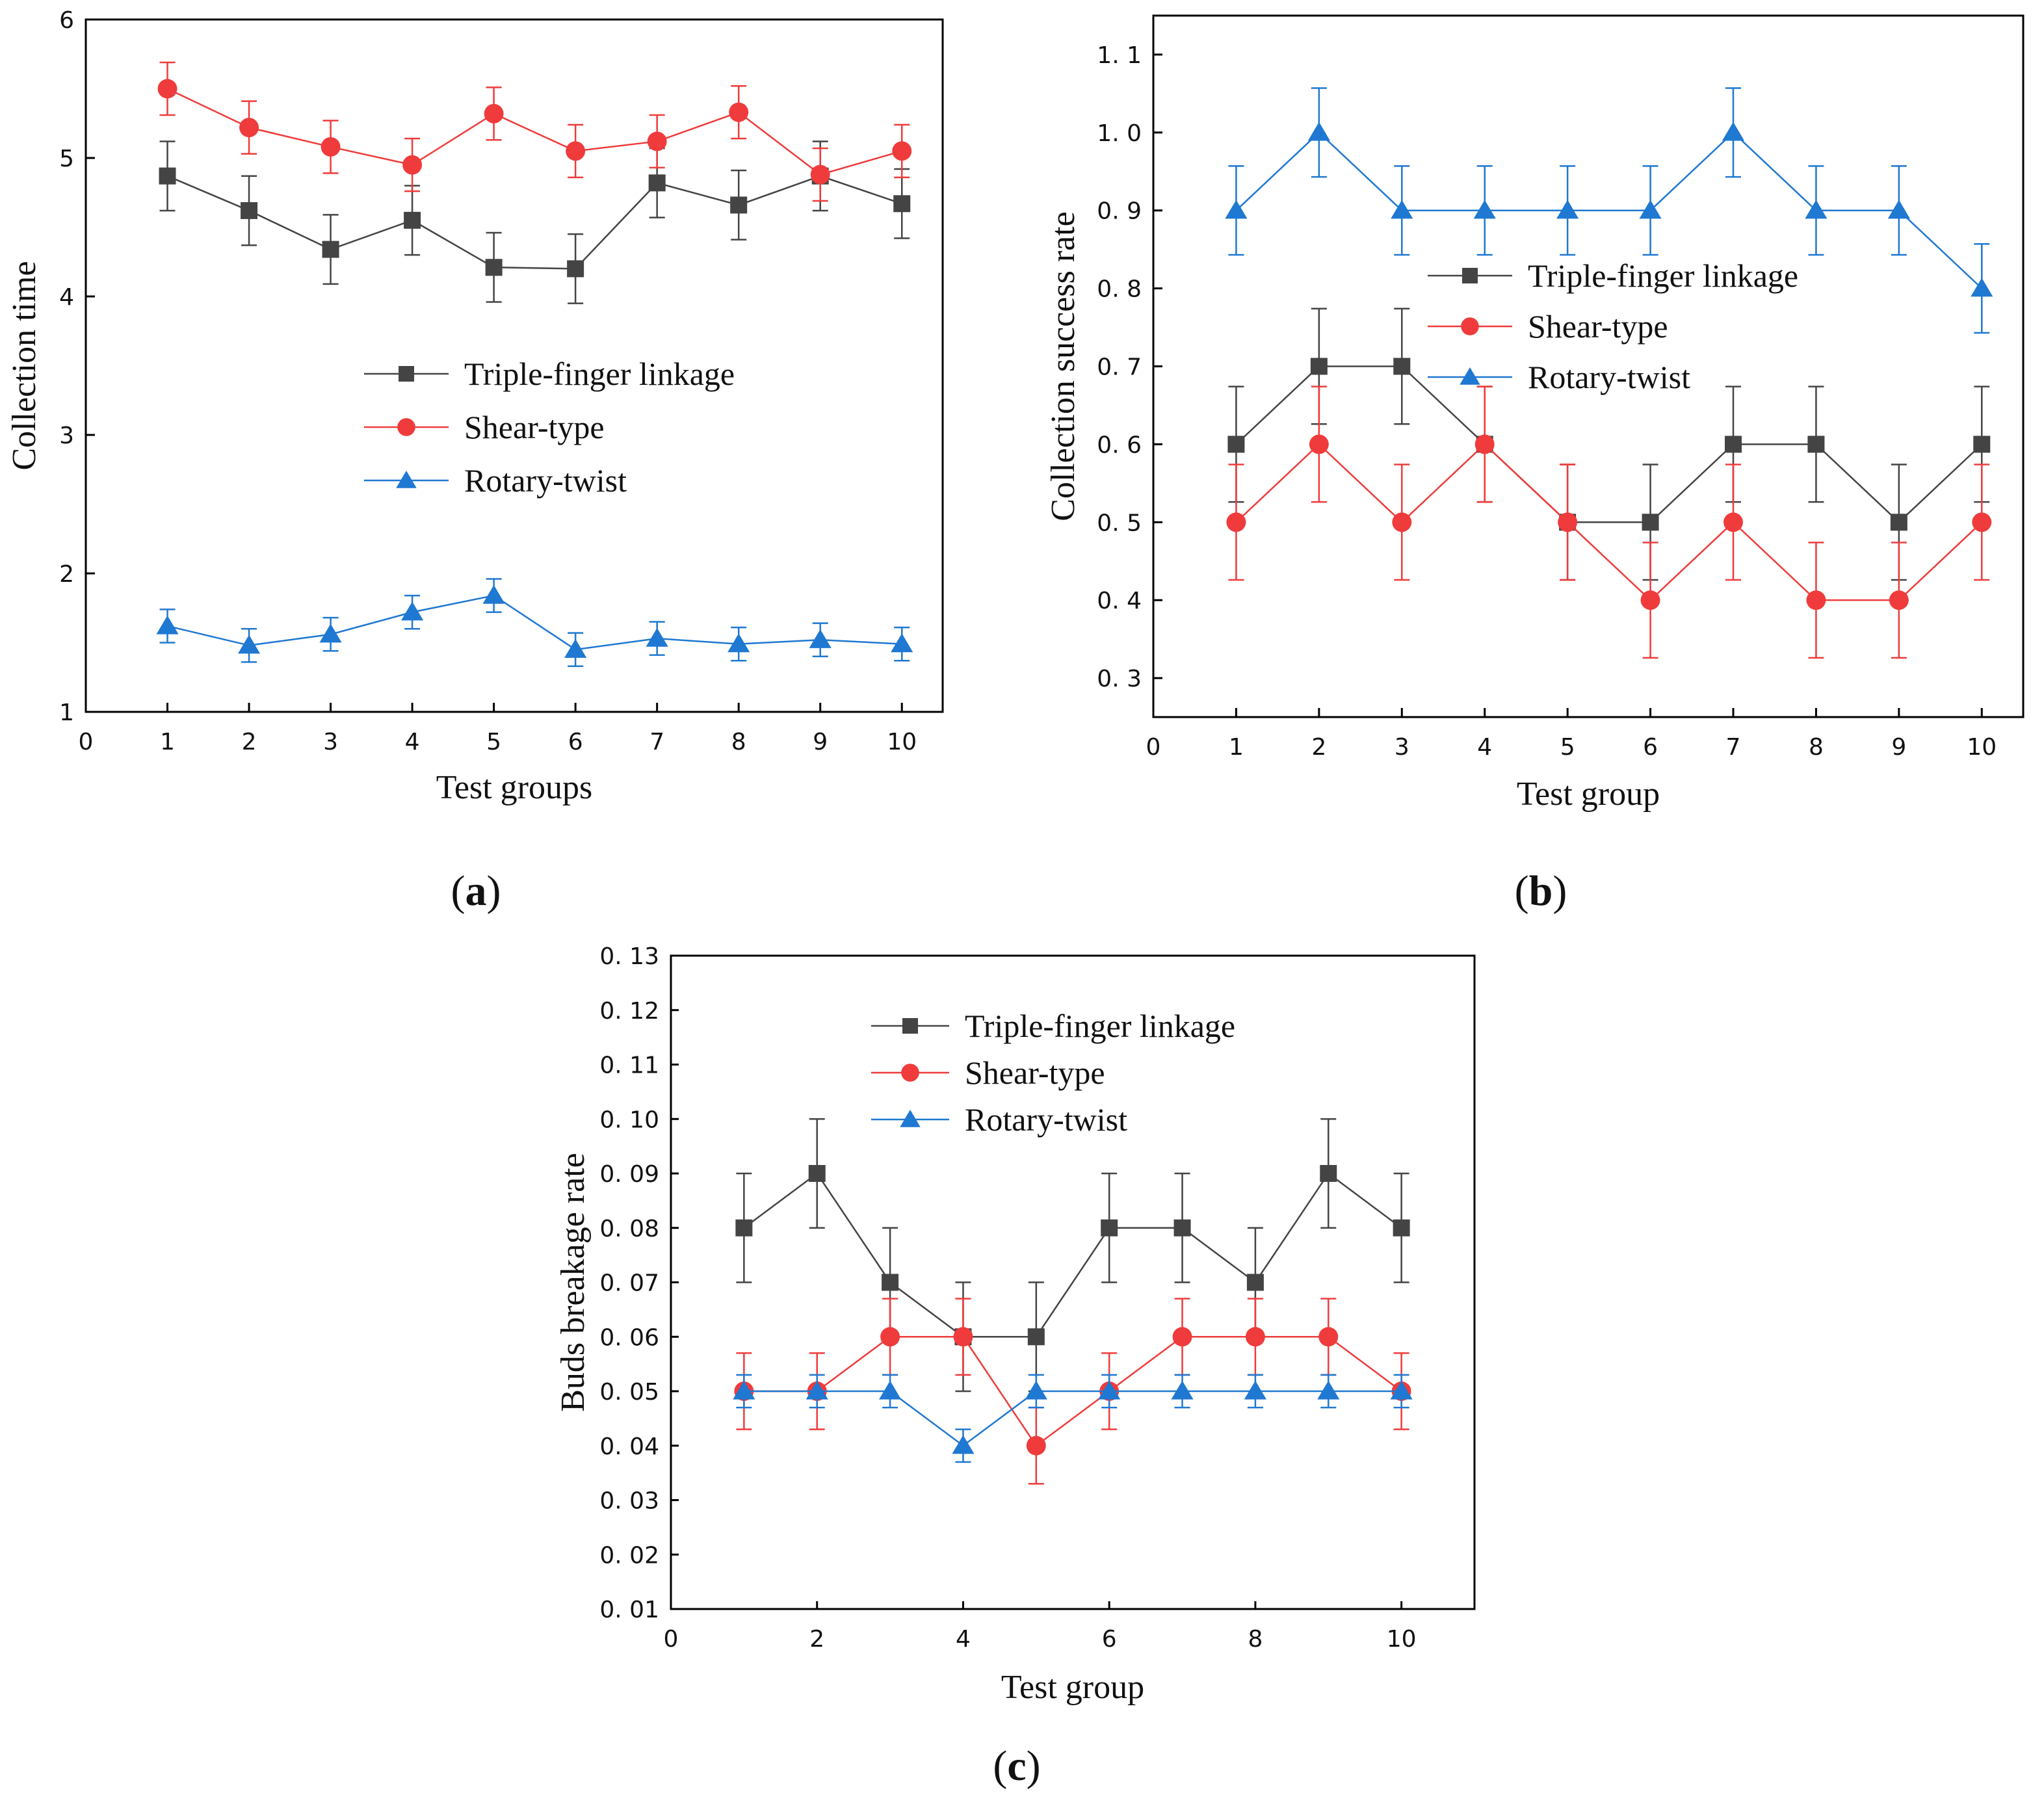  What do you see at coordinates (629, 1066) in the screenshot?
I see `y-tick-label: 0. 11` at bounding box center [629, 1066].